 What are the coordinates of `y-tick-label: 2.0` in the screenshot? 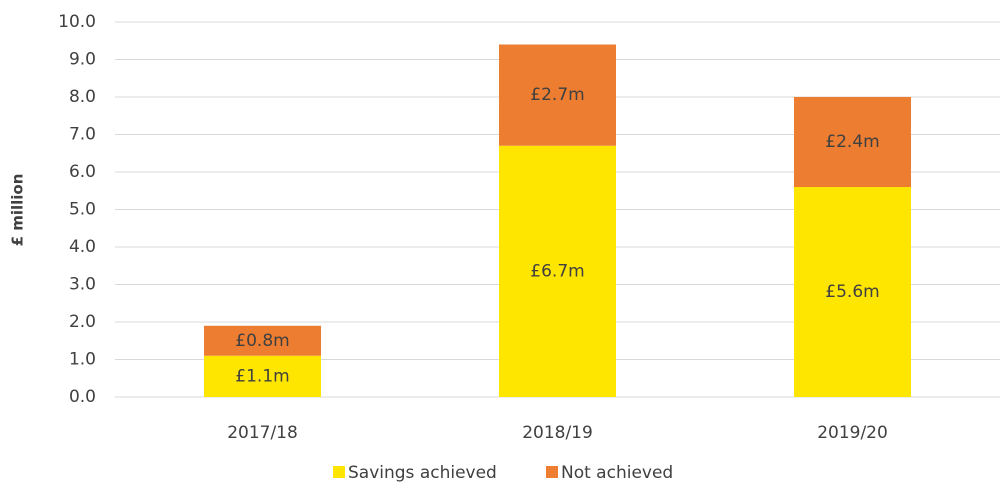 It's located at (82, 322).